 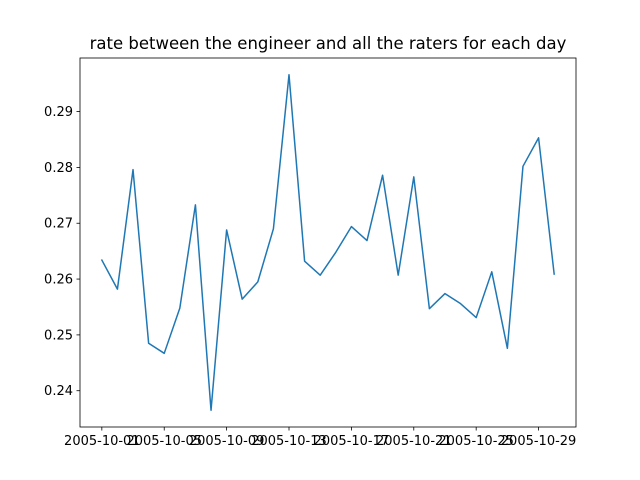 What do you see at coordinates (414, 441) in the screenshot?
I see `x-tick-label: 2005-10-21` at bounding box center [414, 441].